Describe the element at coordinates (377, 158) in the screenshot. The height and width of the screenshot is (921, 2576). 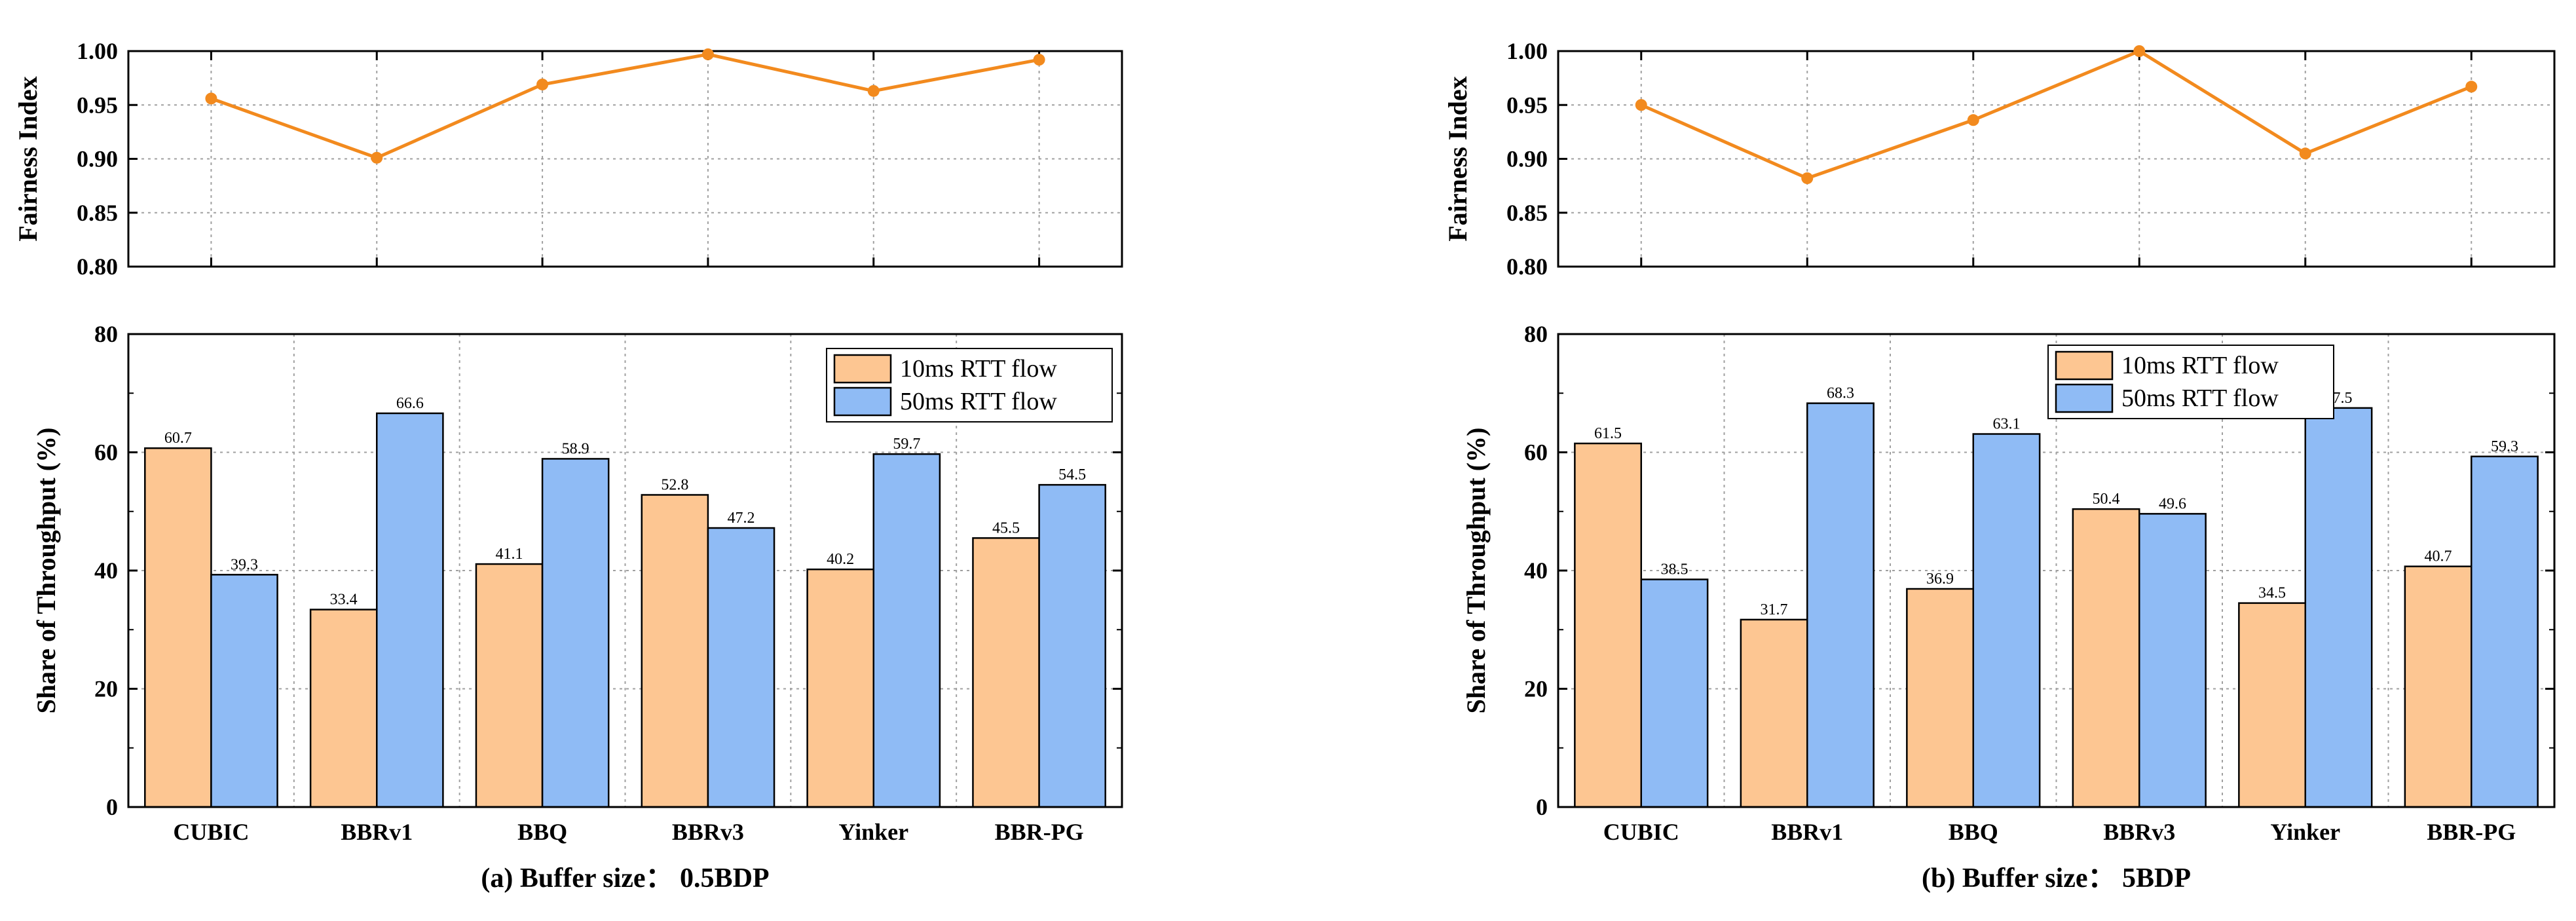
I see `fairness-point-bbrv1` at that location.